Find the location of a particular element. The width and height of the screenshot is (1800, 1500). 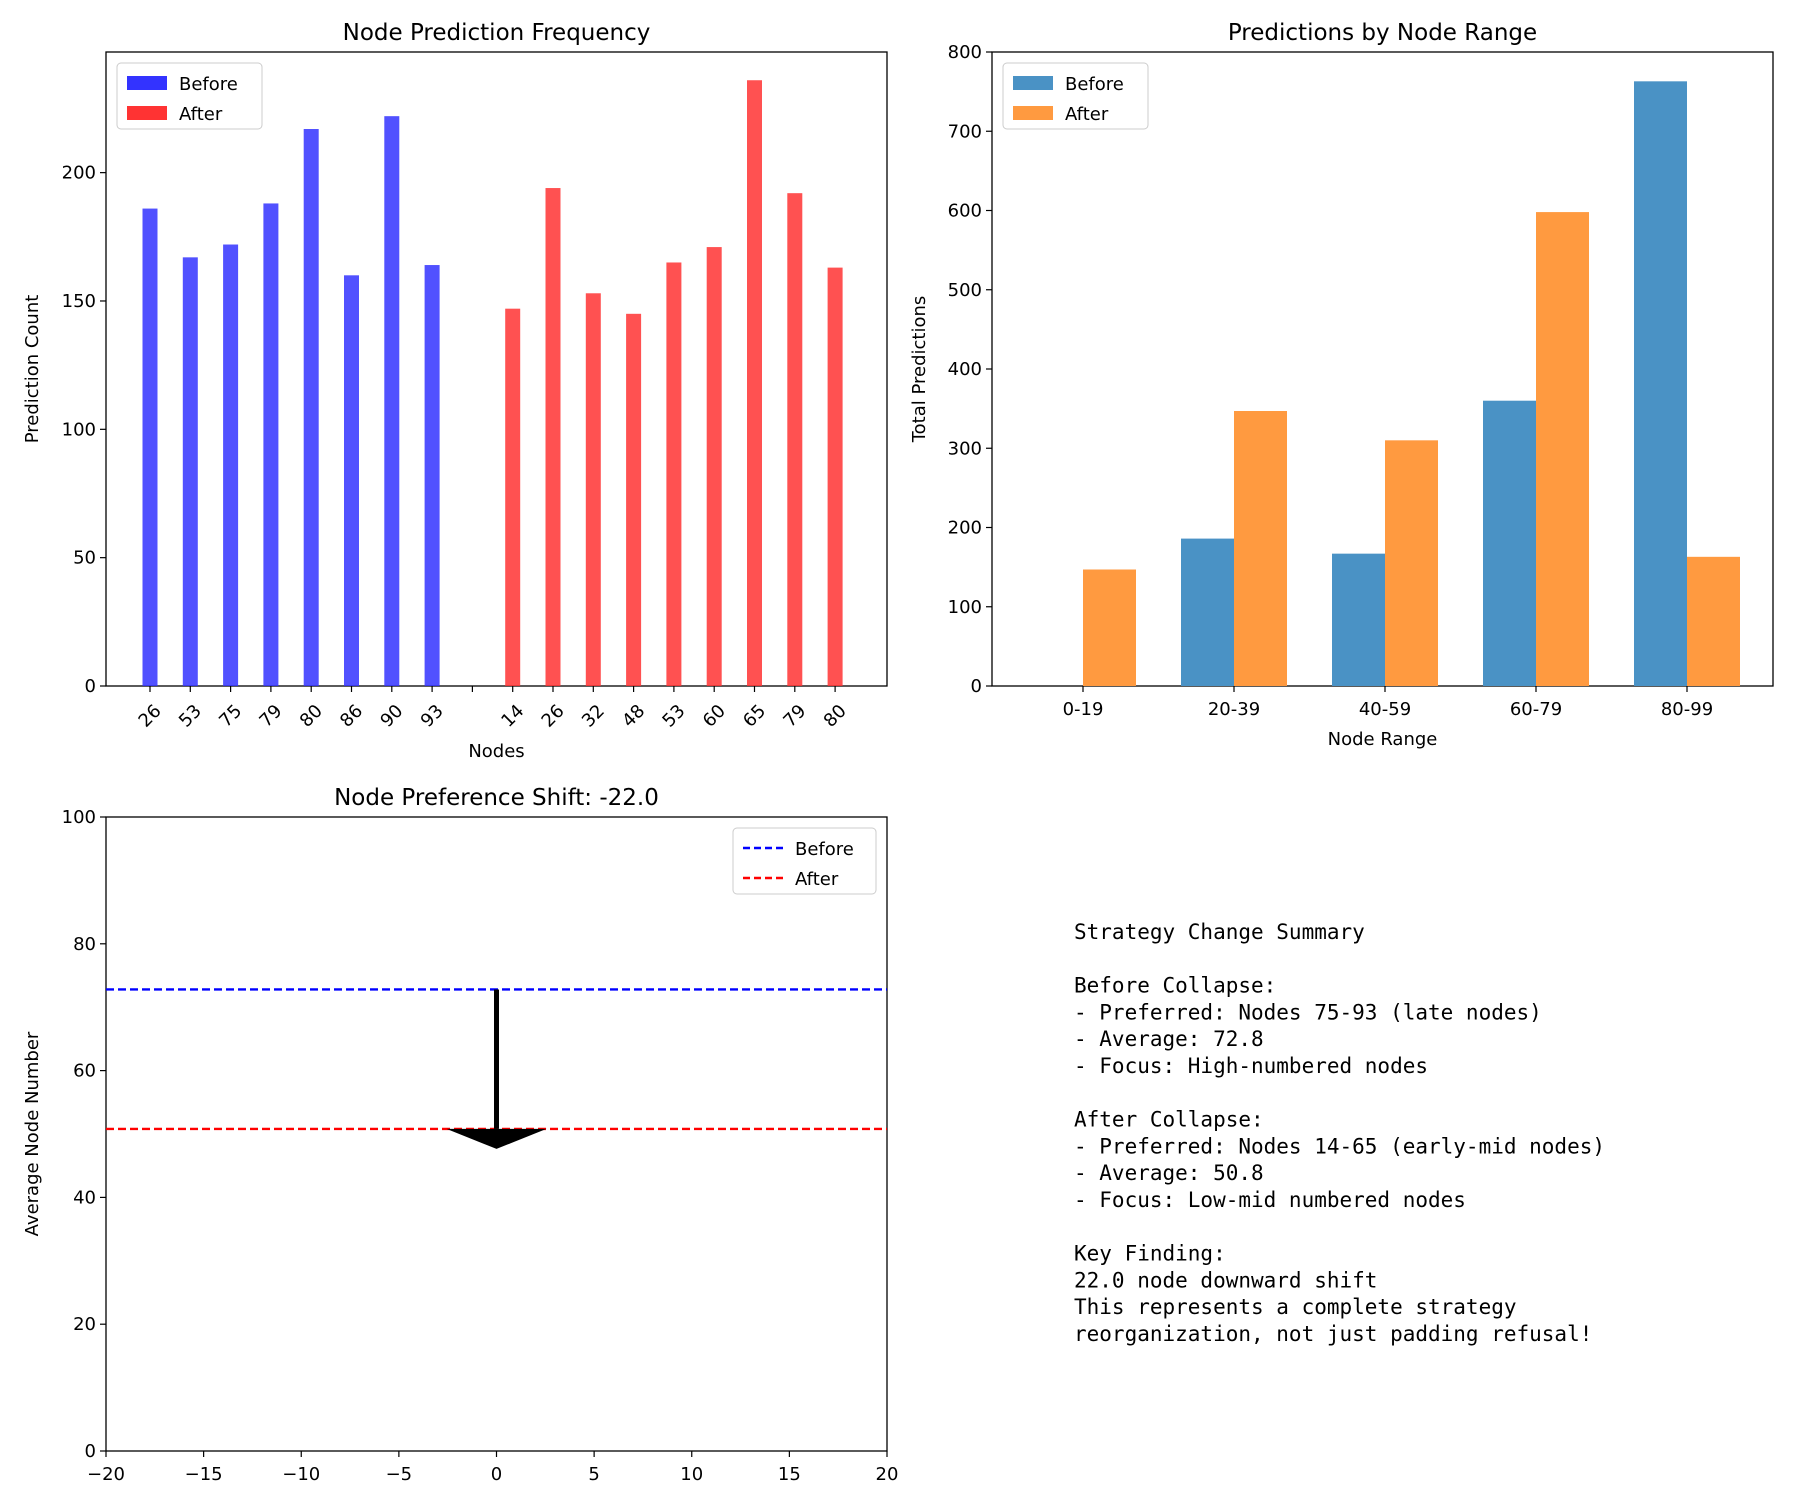

x-tick-label: 32 is located at coordinates (593, 716).